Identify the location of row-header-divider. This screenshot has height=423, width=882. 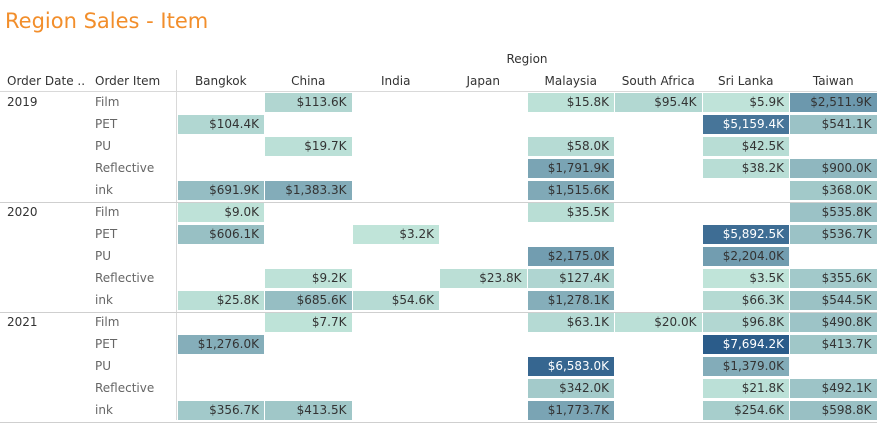
(176, 245).